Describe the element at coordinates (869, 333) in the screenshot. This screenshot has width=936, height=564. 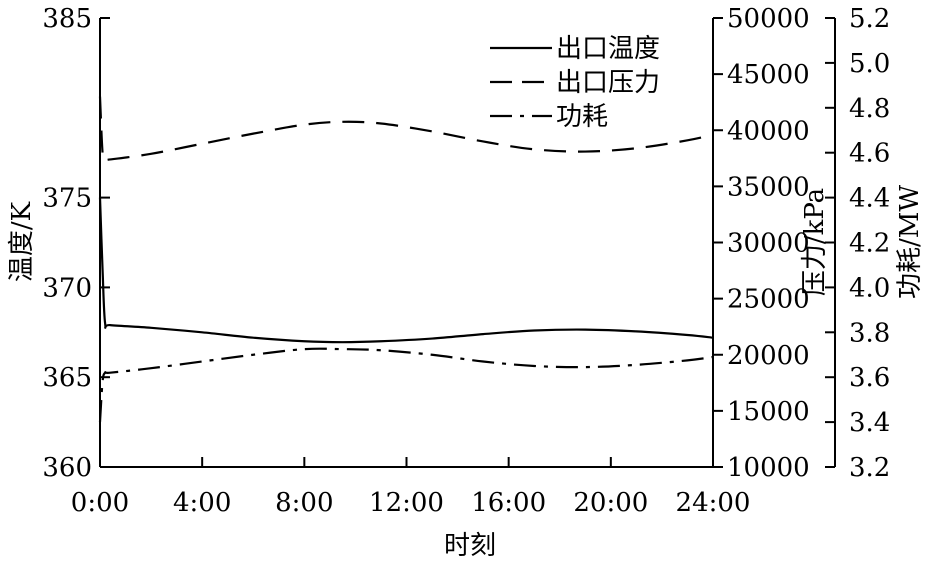
I see `power-tick-label: 3.8` at that location.